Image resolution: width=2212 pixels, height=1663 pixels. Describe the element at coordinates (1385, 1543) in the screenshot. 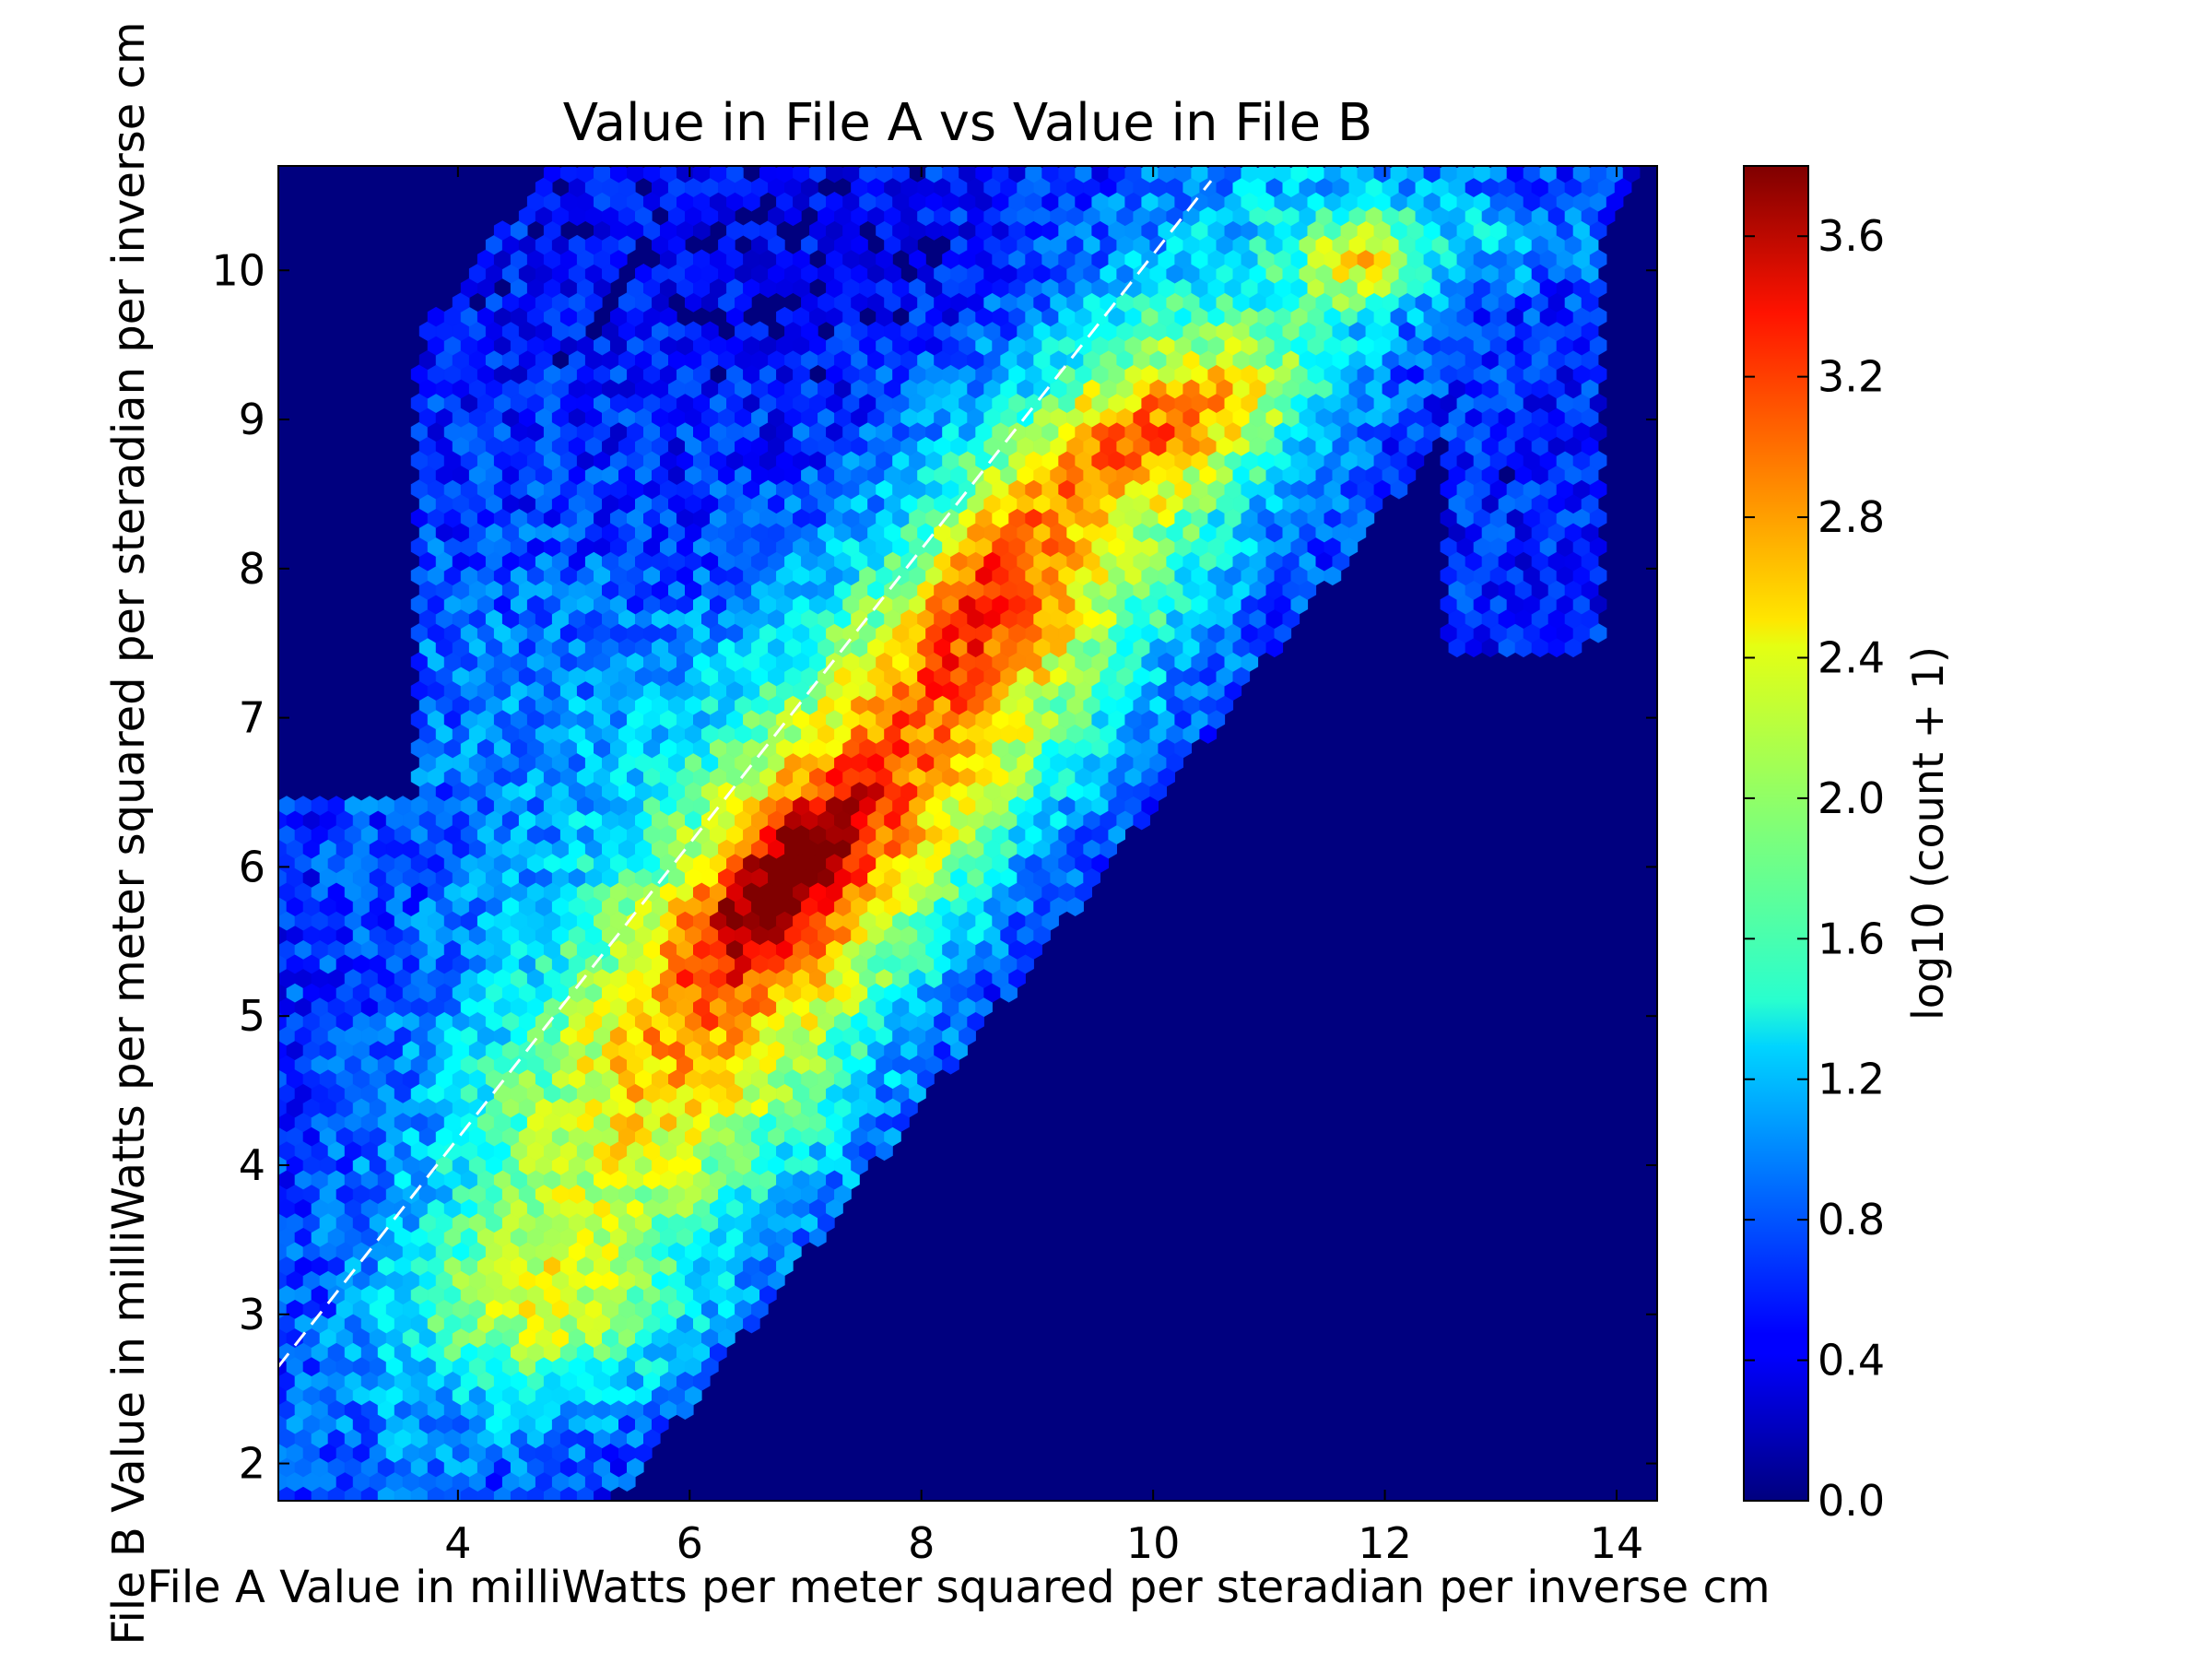

I see `x-tick-label: 12` at that location.